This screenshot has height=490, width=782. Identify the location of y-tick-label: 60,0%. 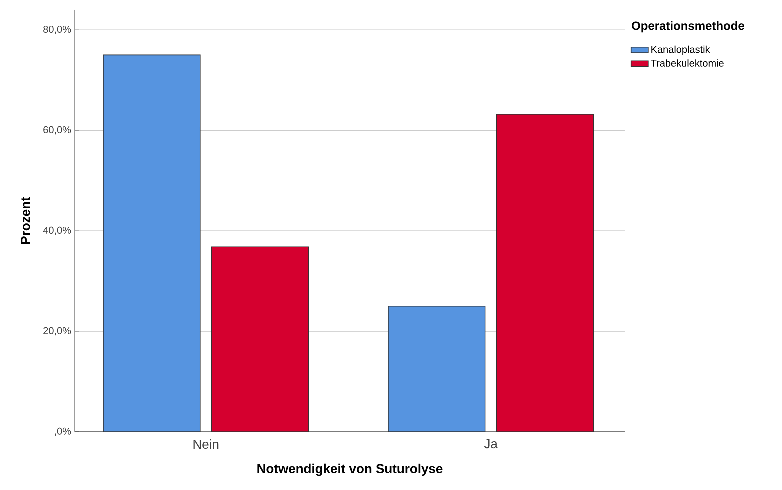
(58, 130).